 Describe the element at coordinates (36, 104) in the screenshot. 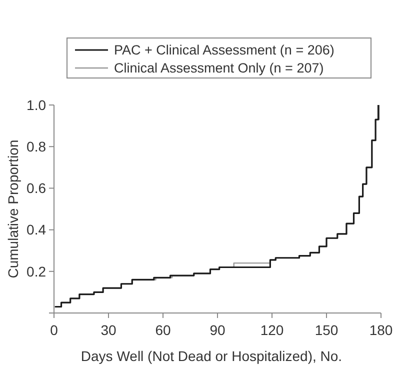

I see `y-tick-label: 1.0` at that location.